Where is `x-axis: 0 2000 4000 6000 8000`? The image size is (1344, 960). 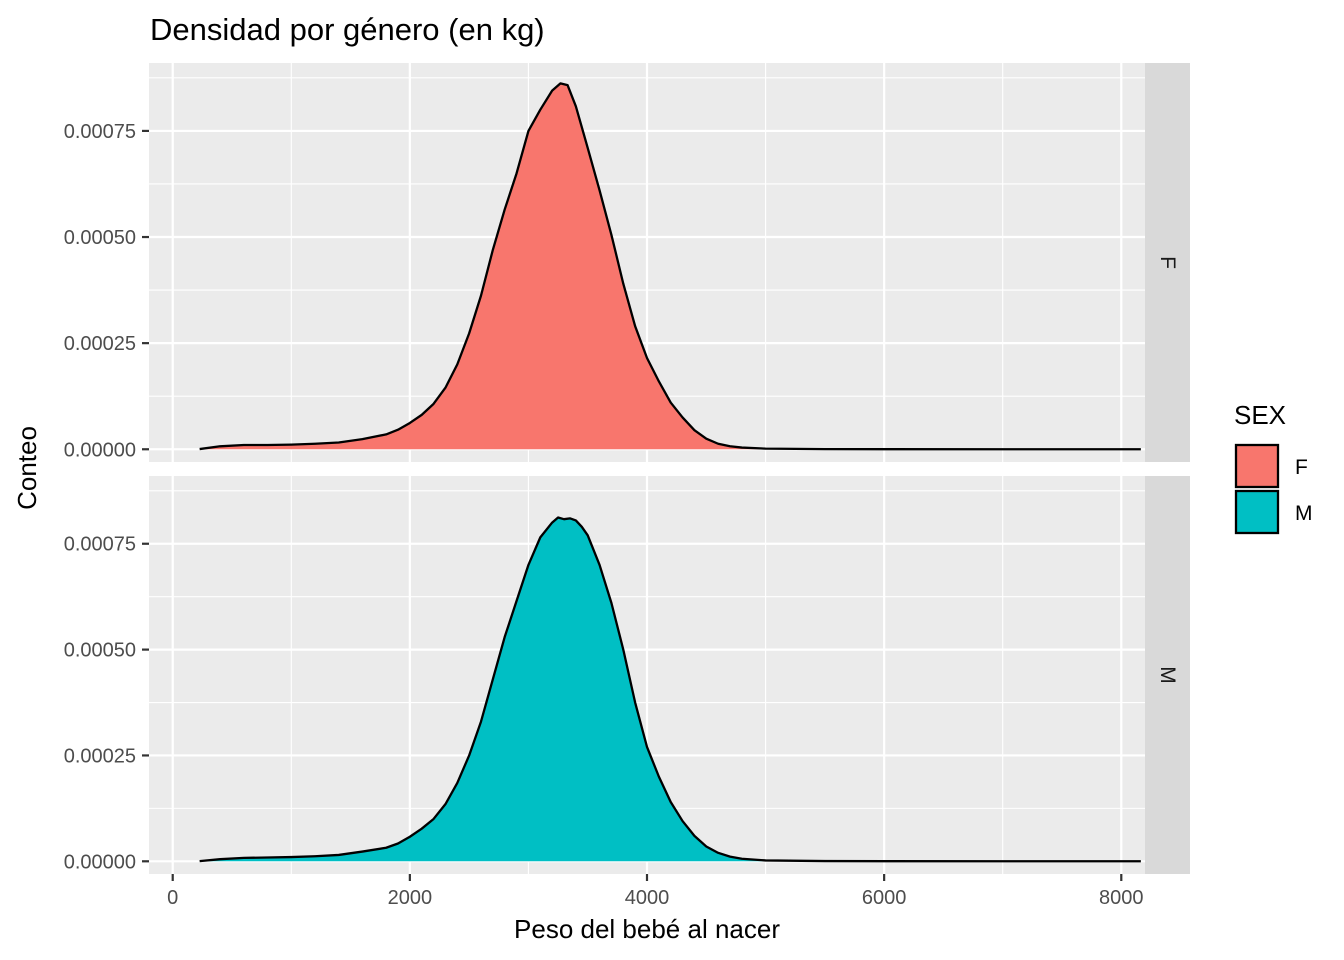
x-axis: 0 2000 4000 6000 8000 is located at coordinates (655, 891).